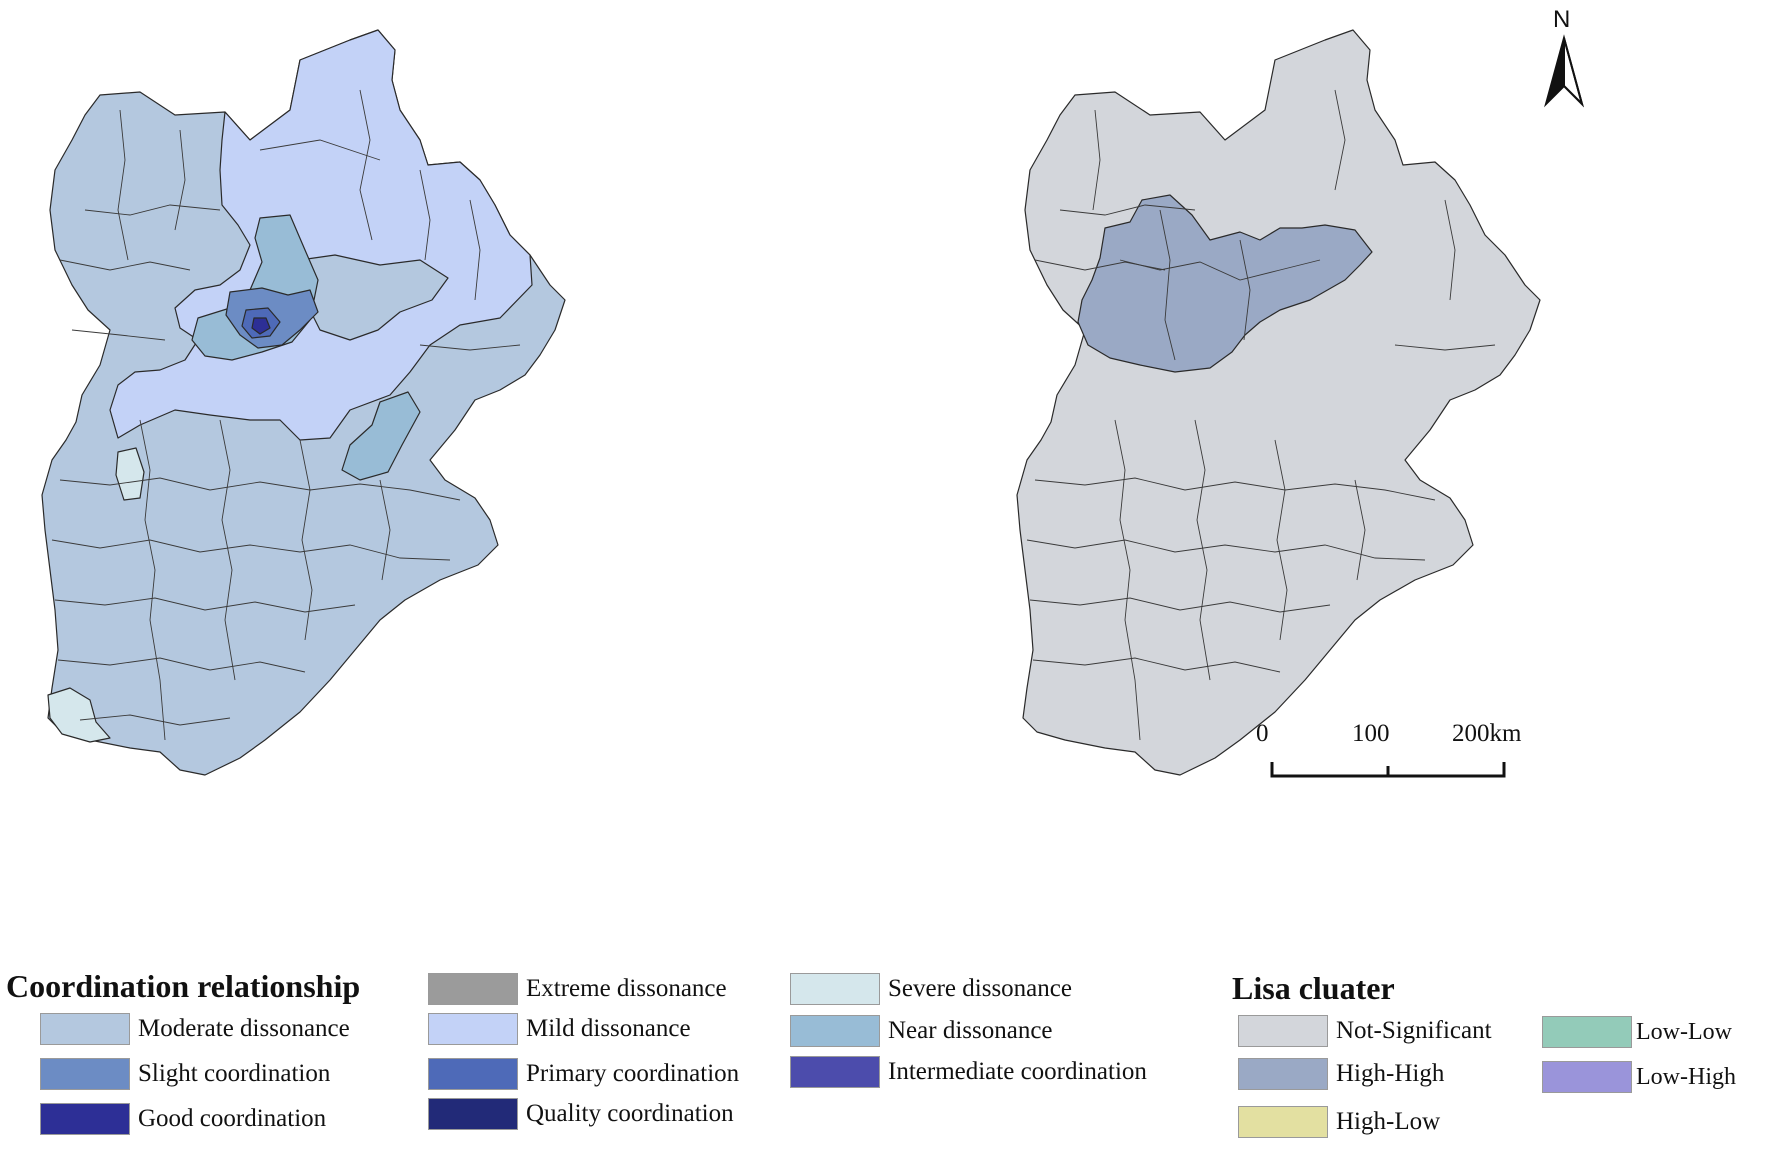  I want to click on lisa-legend-title: Lisa cluater, so click(1313, 988).